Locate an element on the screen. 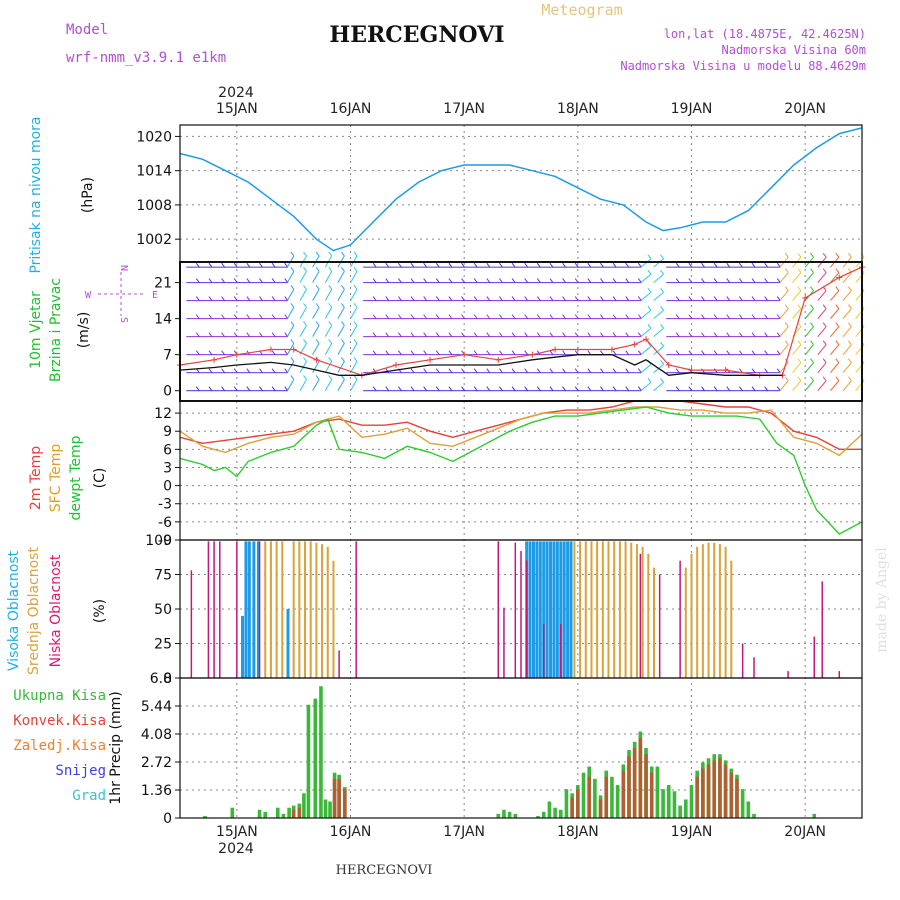 The width and height of the screenshot is (900, 900). y-tick-label: -3 is located at coordinates (165, 505).